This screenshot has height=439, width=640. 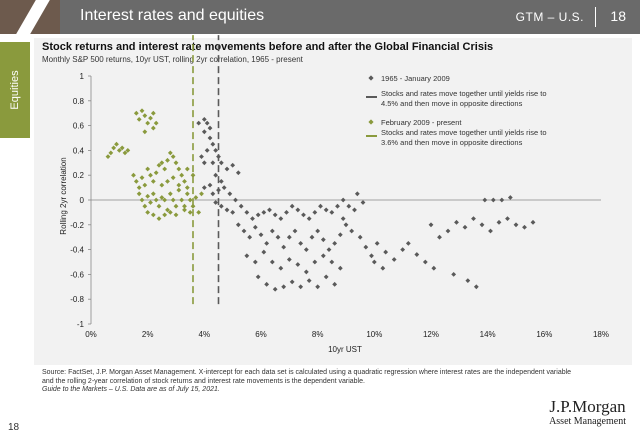 What do you see at coordinates (261, 334) in the screenshot?
I see `x-tick-label: 6%` at bounding box center [261, 334].